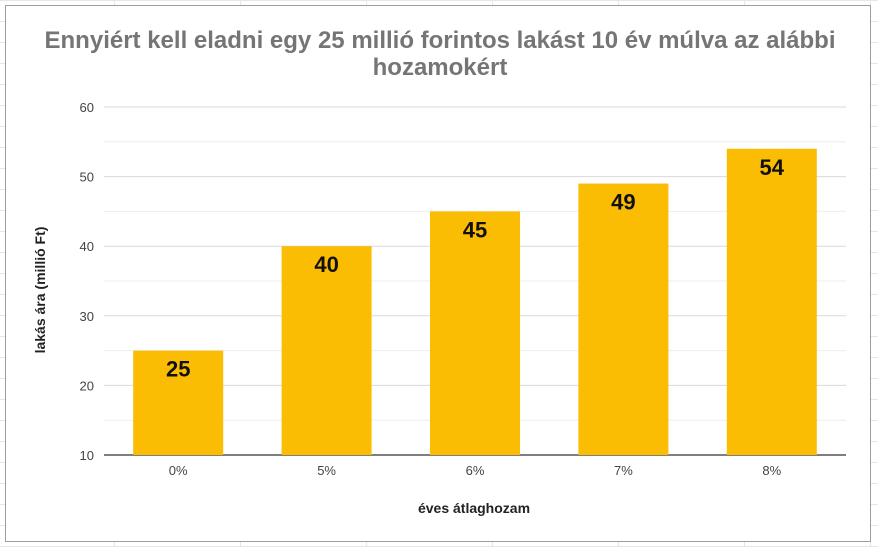 This screenshot has width=878, height=547. I want to click on y-tick-label: 60, so click(87, 107).